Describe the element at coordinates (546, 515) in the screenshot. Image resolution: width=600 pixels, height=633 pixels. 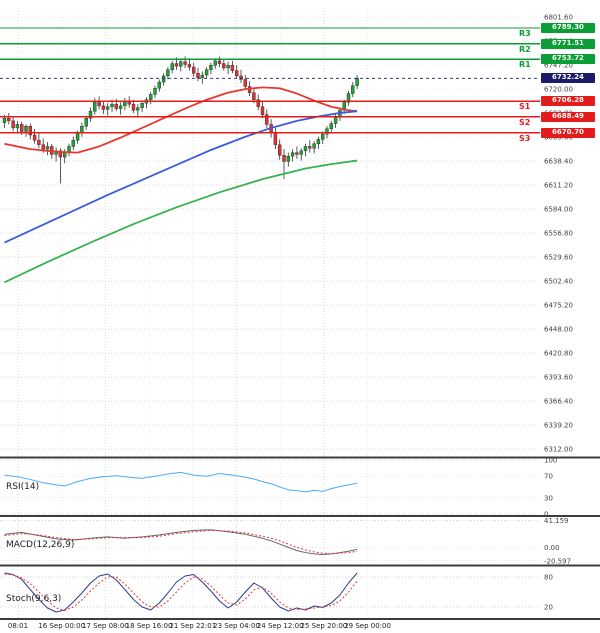
I see `panel-tick-label: 0` at that location.